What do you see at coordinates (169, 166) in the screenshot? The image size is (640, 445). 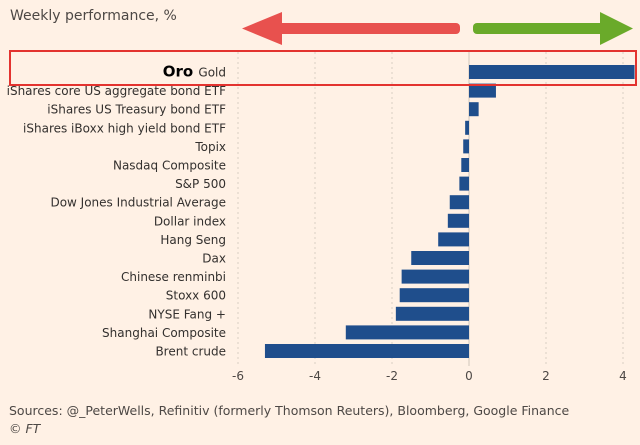 I see `category-label: Nasdaq Composite` at bounding box center [169, 166].